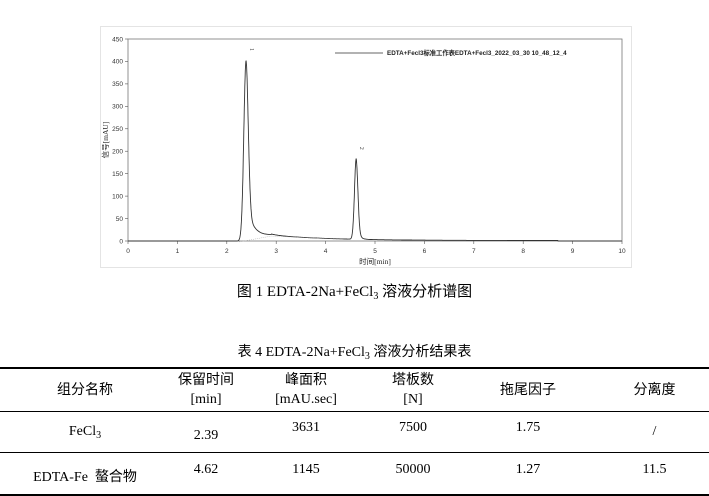  What do you see at coordinates (85, 432) in the screenshot?
I see `cell-name: FeCl3` at bounding box center [85, 432].